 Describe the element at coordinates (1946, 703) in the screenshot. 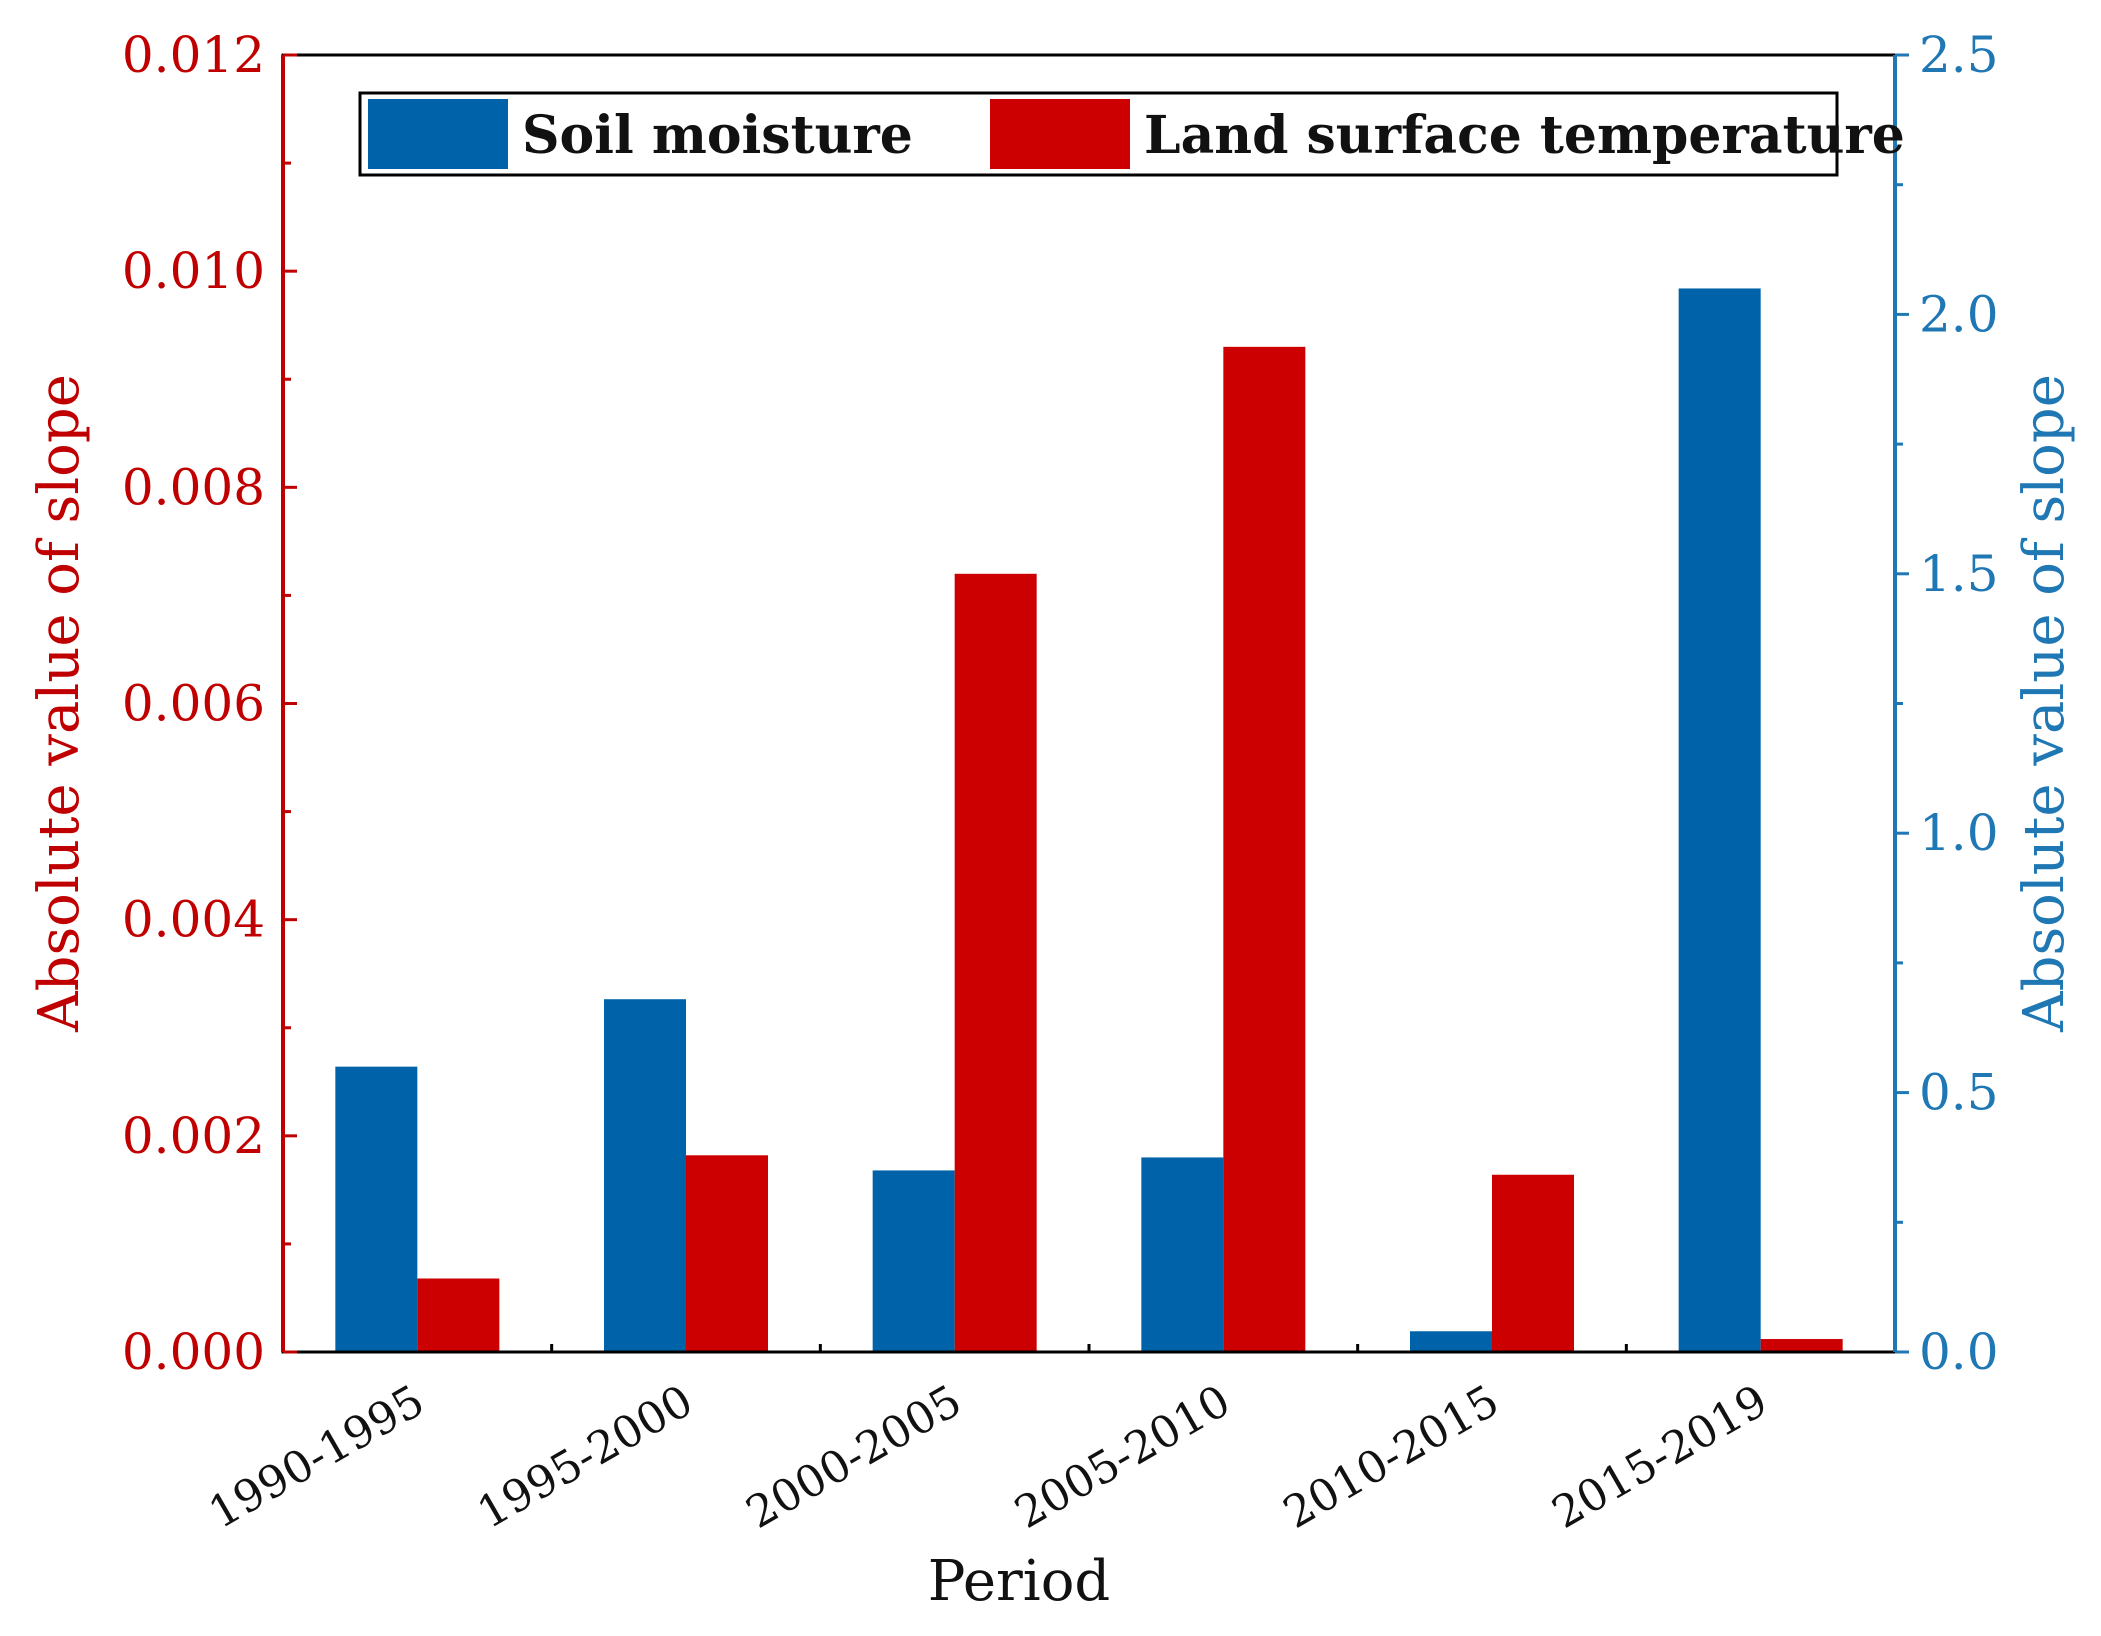

I see `right-y-axis: 0.0 0.5 1.0 1.5 2.0 2.5` at that location.